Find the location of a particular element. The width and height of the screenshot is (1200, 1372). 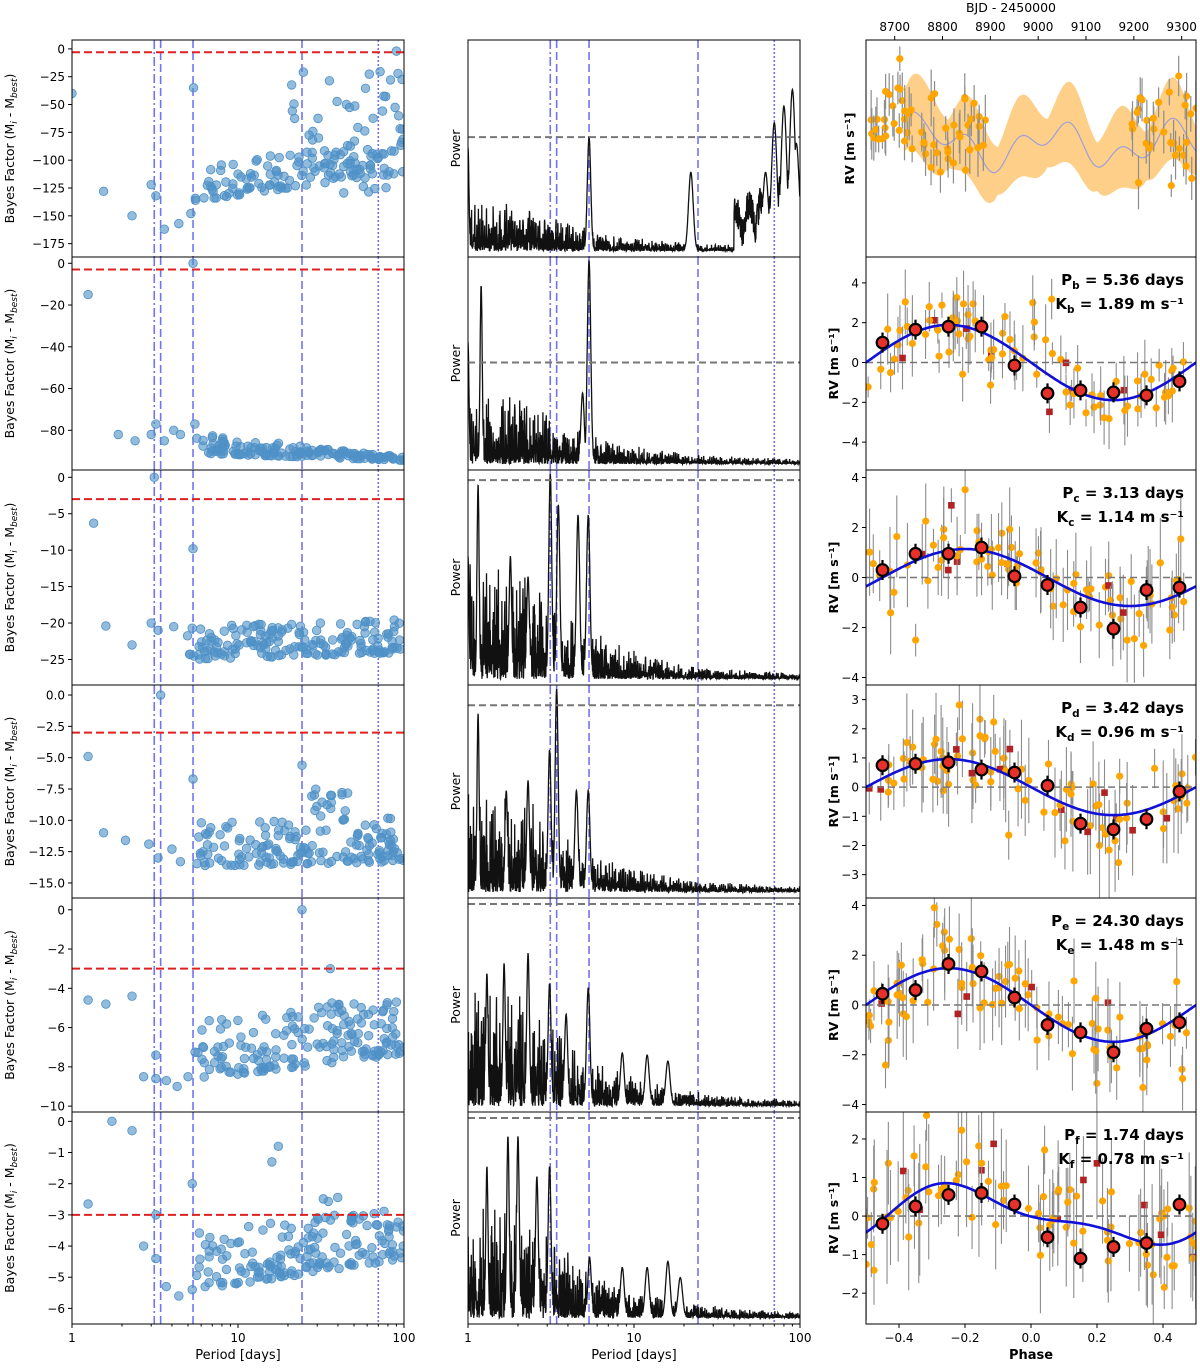

y-axis-label: Bayes Factor (Mi - Mbest) is located at coordinates (11, 792).